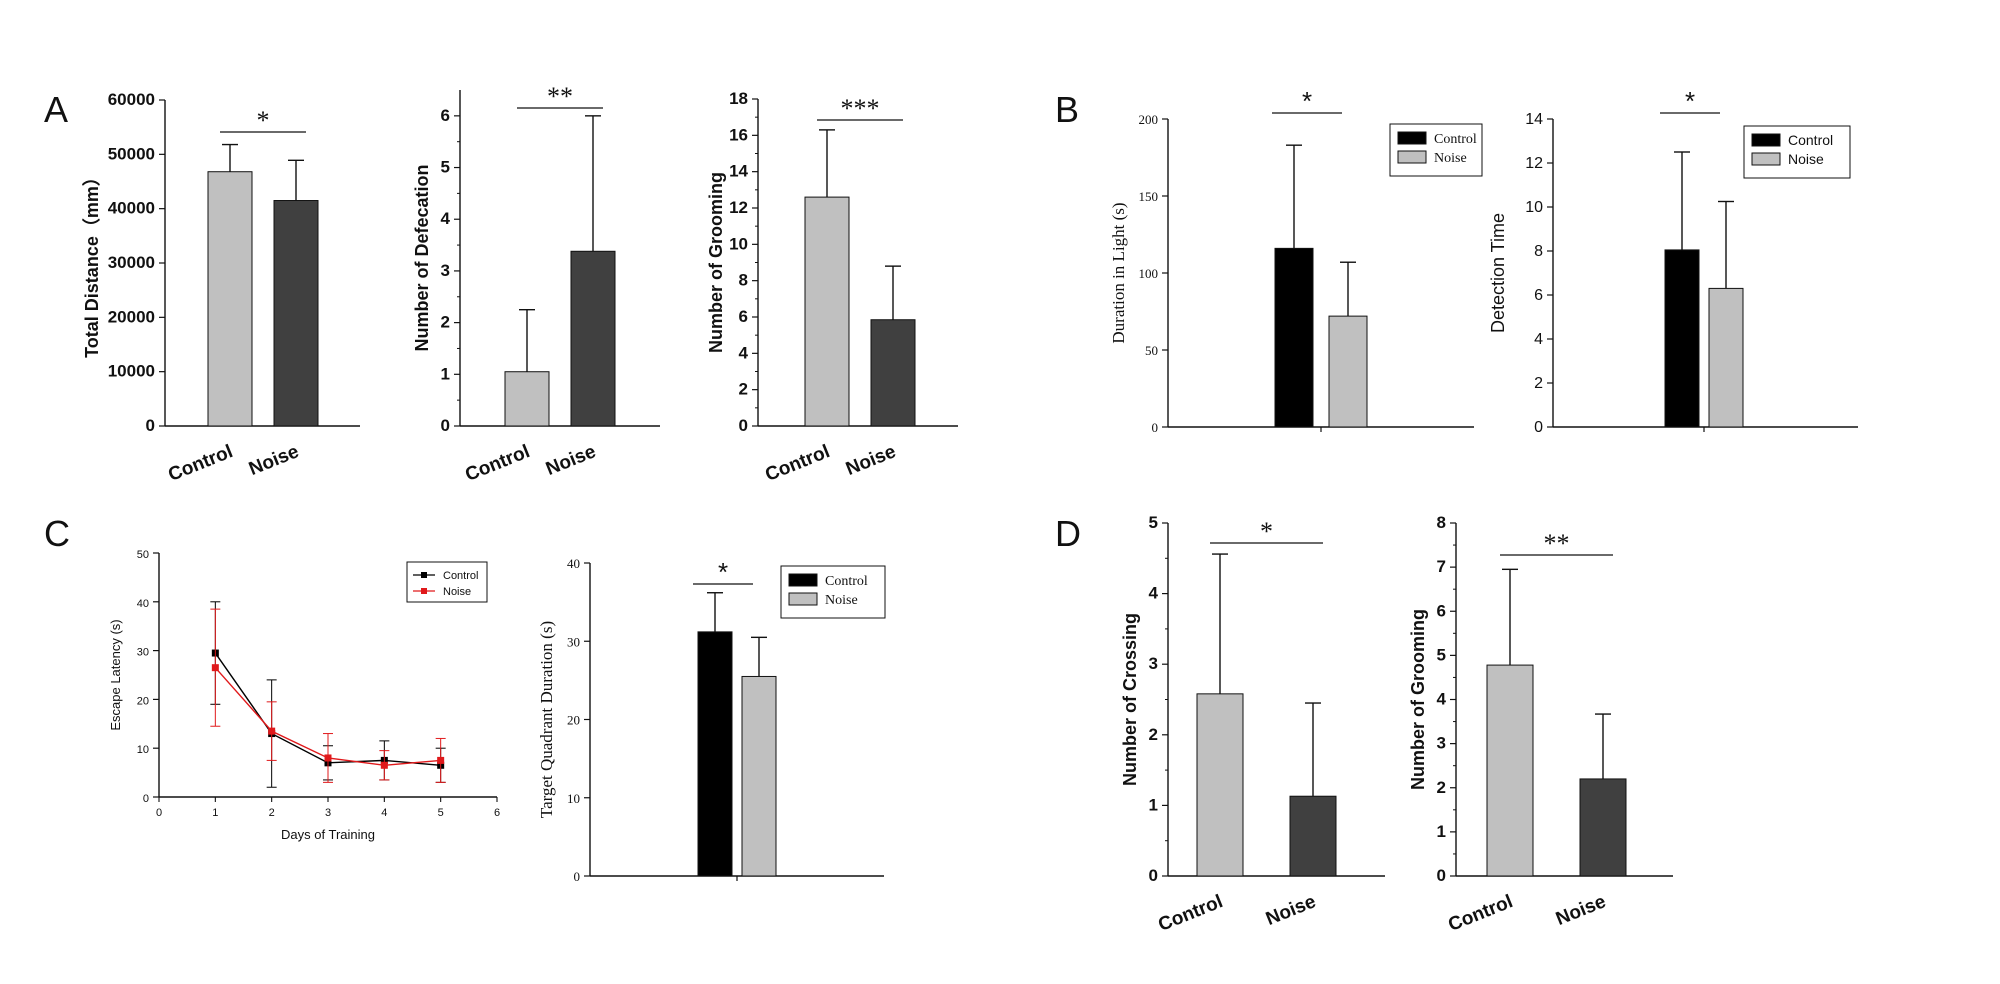  Describe the element at coordinates (1068, 533) in the screenshot. I see `panel-letter-d: D` at that location.